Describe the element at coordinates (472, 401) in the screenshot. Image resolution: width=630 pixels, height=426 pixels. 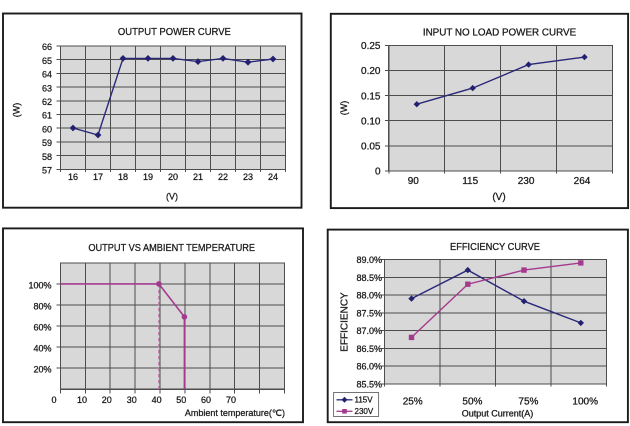
I see `svg-text: 50%` at that location.